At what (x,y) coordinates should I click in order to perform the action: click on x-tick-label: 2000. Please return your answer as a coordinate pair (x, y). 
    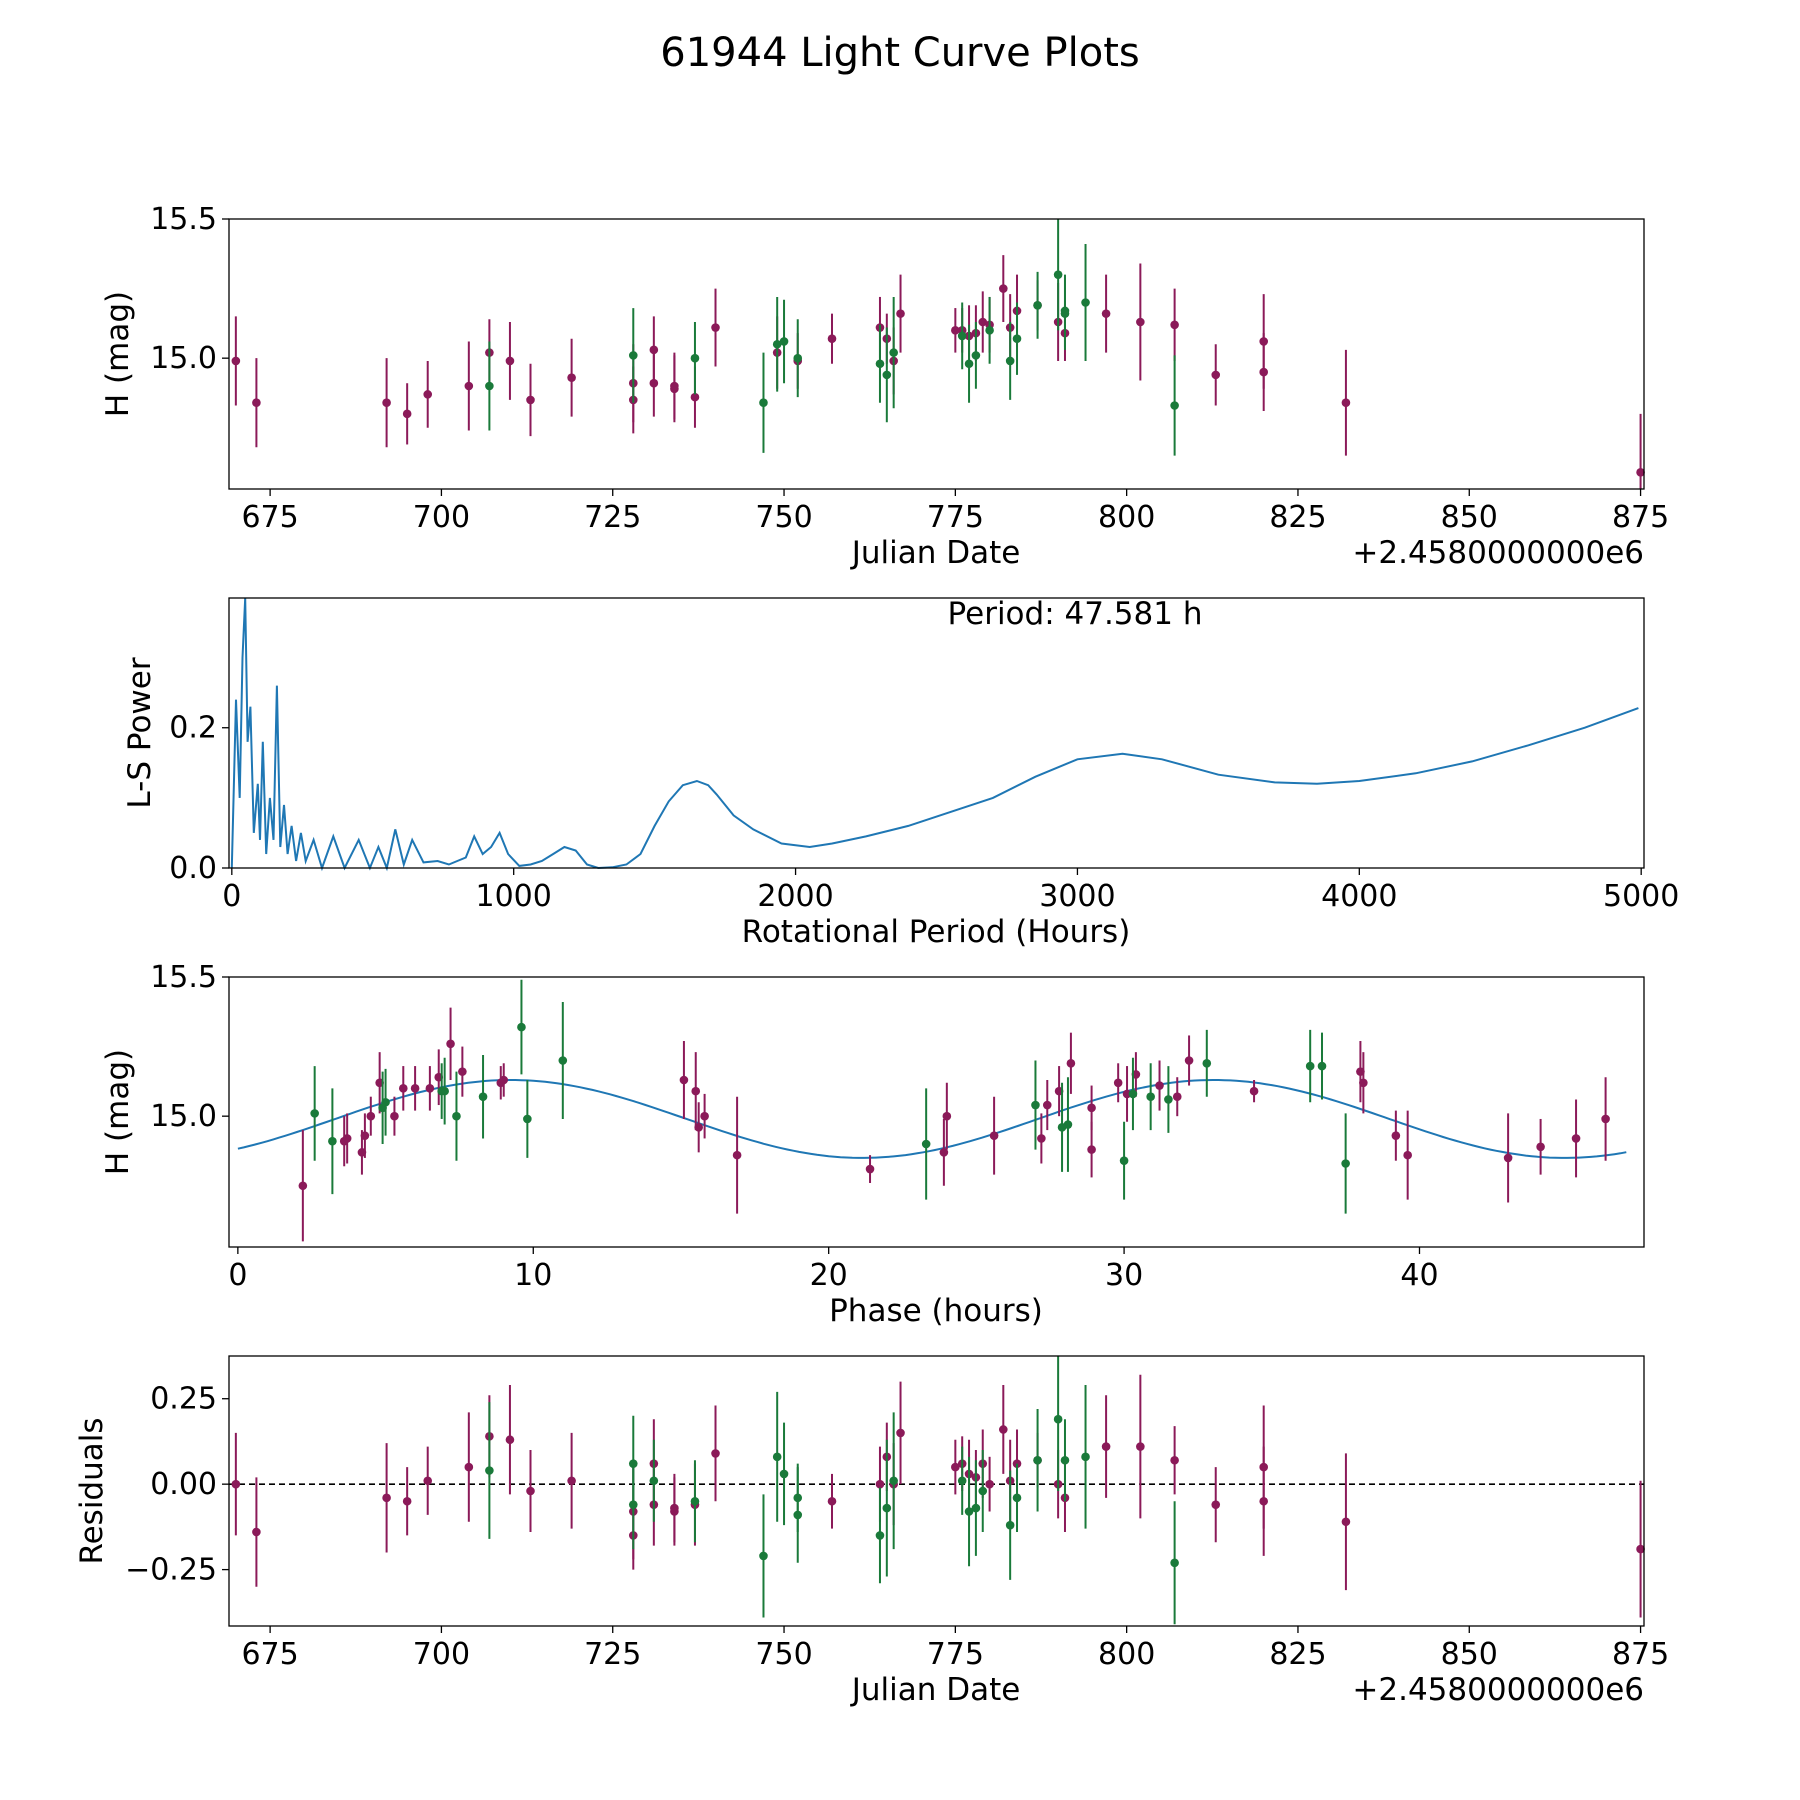
    Looking at the image, I should click on (795, 896).